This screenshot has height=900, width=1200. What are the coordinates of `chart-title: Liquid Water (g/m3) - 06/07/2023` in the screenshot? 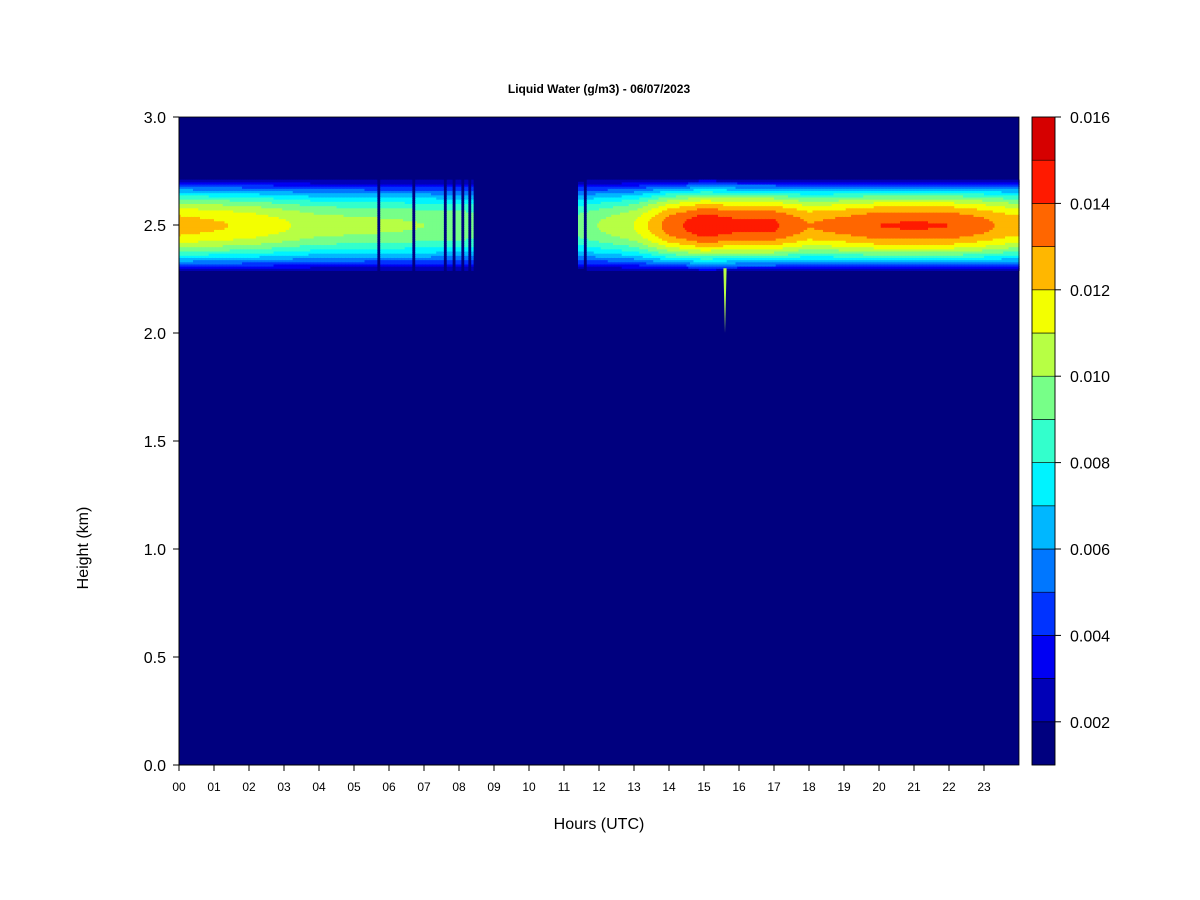 It's located at (599, 89).